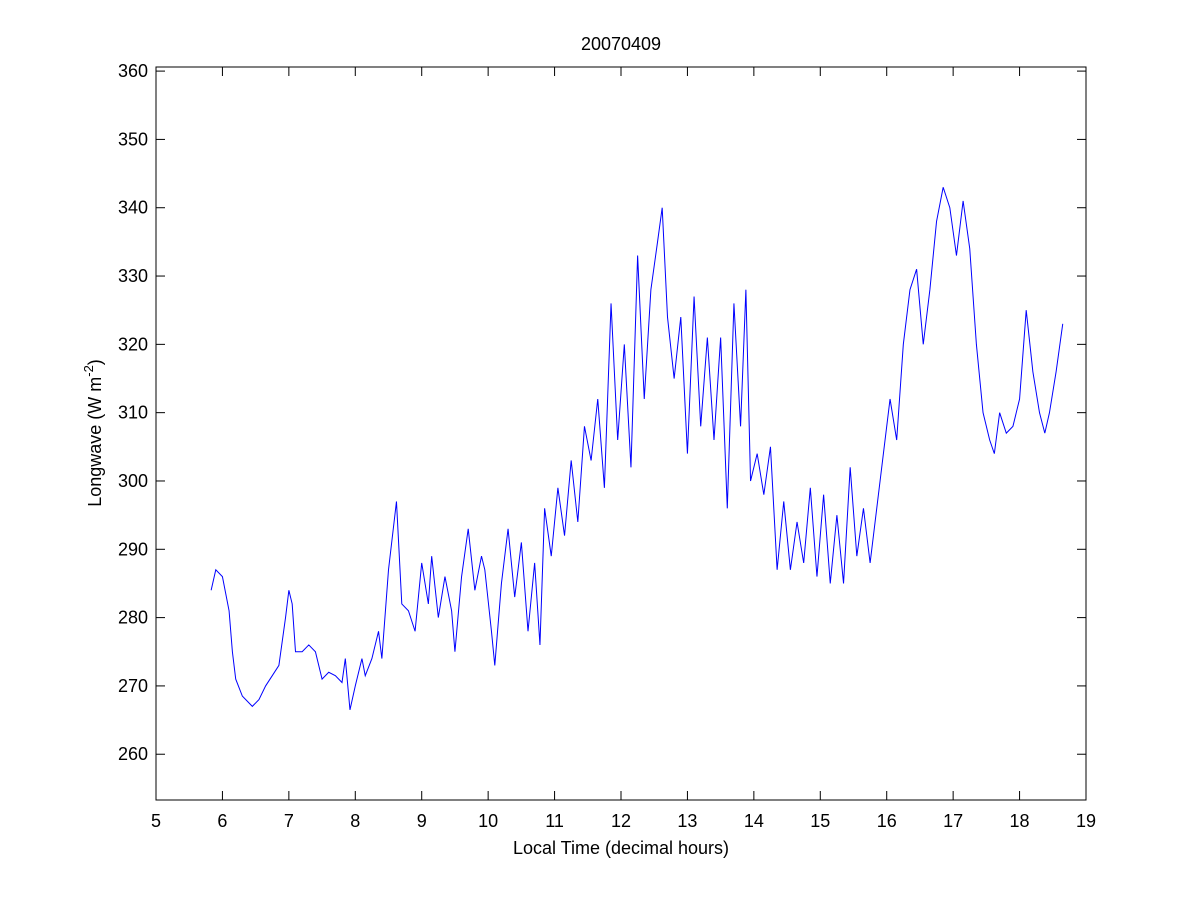 This screenshot has height=905, width=1200. I want to click on chart-title: 20070409, so click(621, 44).